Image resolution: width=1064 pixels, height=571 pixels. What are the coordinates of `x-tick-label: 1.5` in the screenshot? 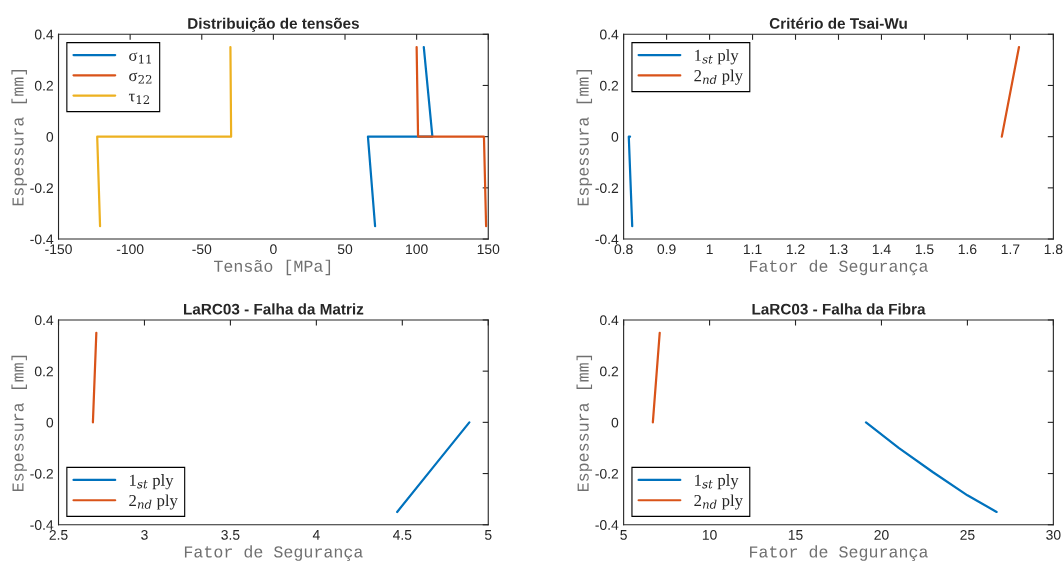 It's located at (924, 249).